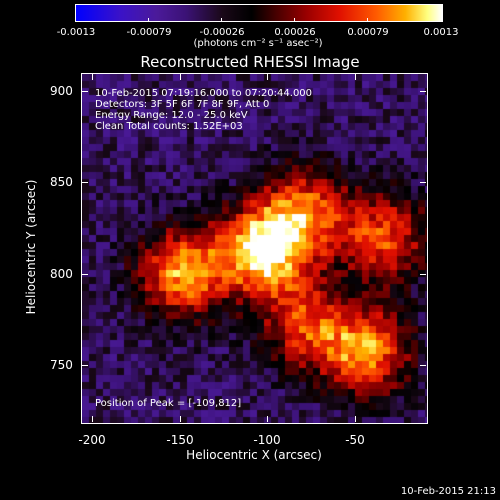 The image size is (500, 500). I want to click on colorbar-tick-label: -0.00079, so click(149, 32).